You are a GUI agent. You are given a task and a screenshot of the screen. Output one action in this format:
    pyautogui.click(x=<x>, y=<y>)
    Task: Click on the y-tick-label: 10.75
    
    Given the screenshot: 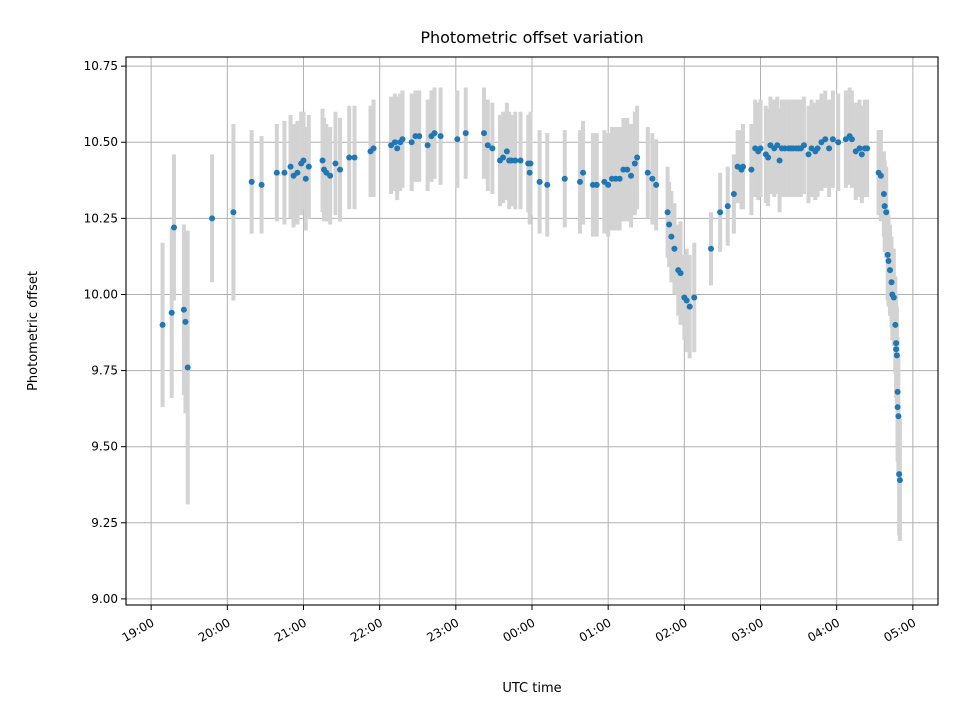 What is the action you would take?
    pyautogui.click(x=101, y=66)
    